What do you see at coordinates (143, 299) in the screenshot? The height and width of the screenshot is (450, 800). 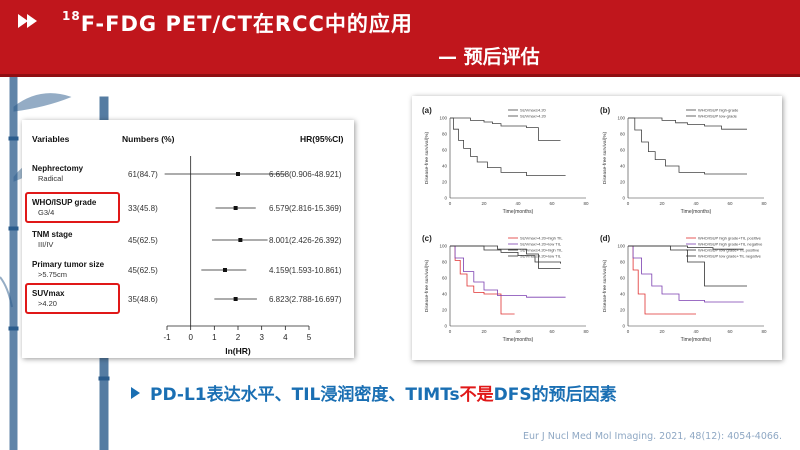 I see `row-number: 35(48.6)` at bounding box center [143, 299].